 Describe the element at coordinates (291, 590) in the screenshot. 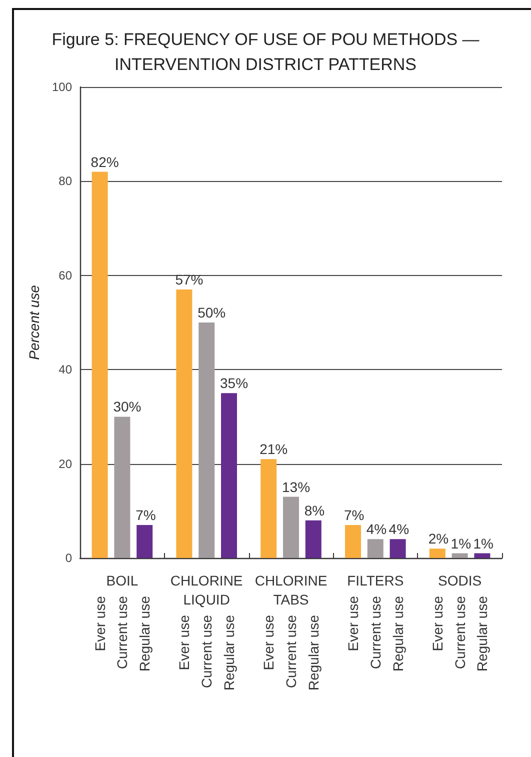

I see `x-tick-label: CHLORINE TABS` at that location.